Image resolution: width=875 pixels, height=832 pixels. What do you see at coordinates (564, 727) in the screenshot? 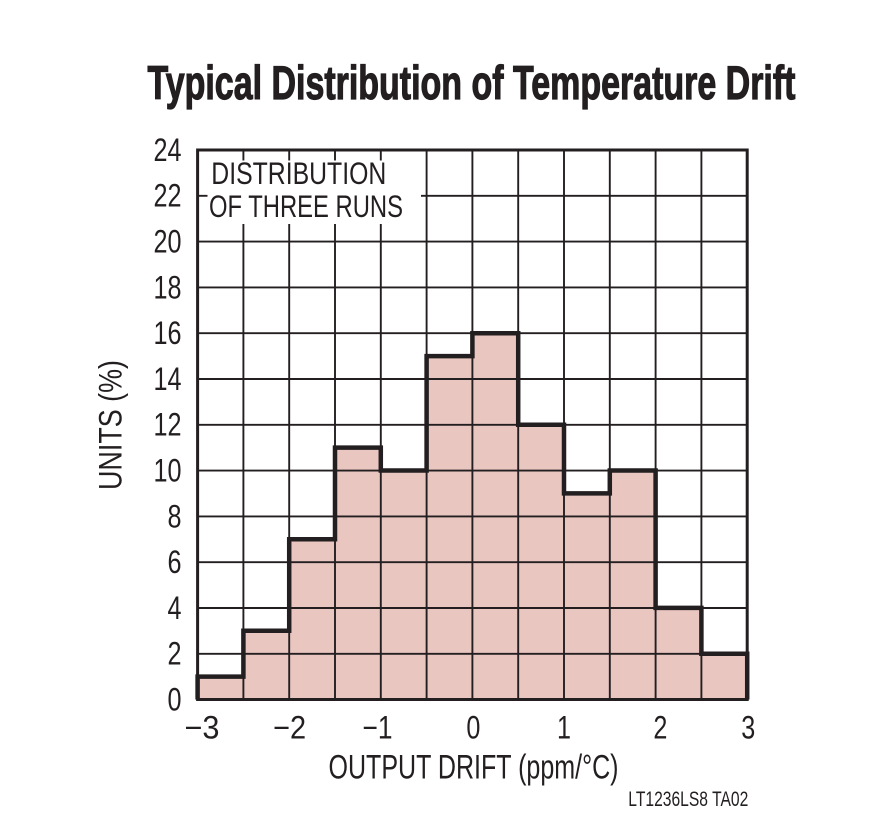
I see `svg-text: 1` at bounding box center [564, 727].